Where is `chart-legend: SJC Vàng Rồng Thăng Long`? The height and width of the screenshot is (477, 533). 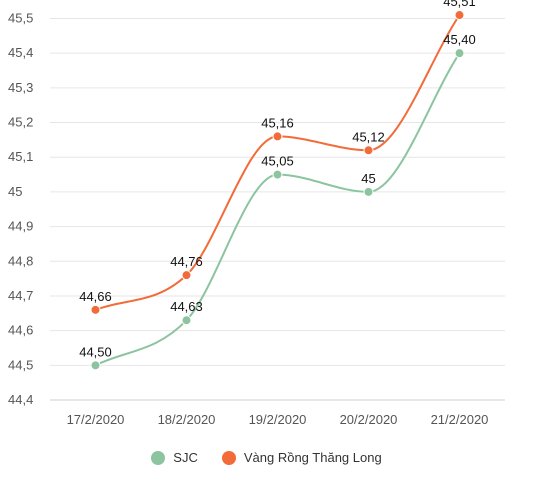
chart-legend: SJC Vàng Rồng Thăng Long is located at coordinates (266, 457).